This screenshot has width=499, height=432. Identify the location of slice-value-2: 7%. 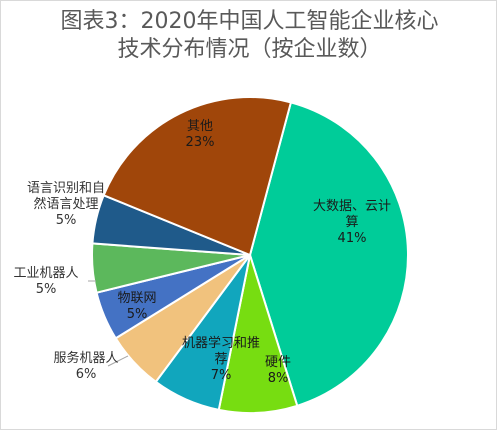
(221, 375).